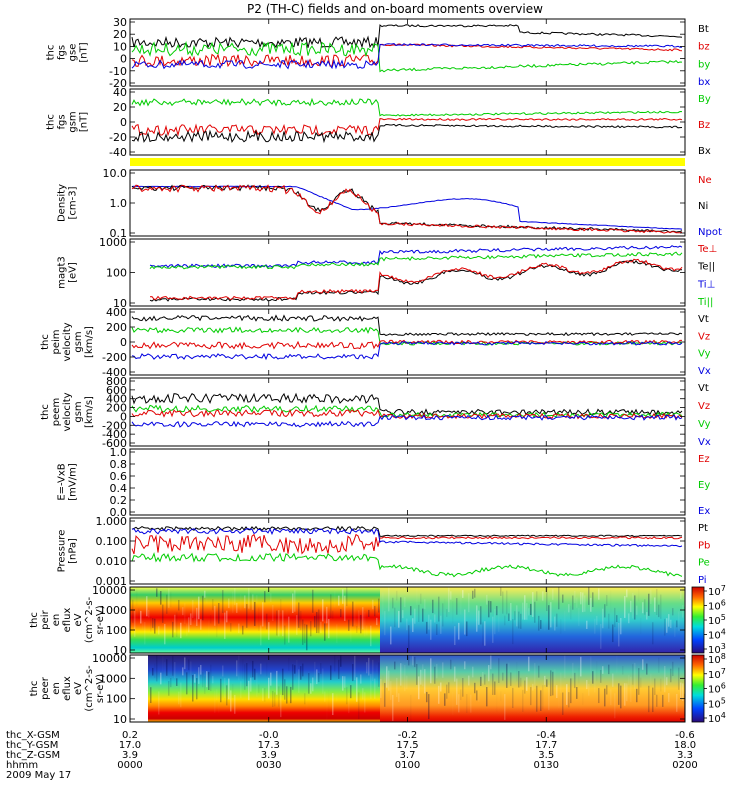 The width and height of the screenshot is (750, 800). What do you see at coordinates (114, 434) in the screenshot?
I see `peem-velocity-ytick-label: -400` at bounding box center [114, 434].